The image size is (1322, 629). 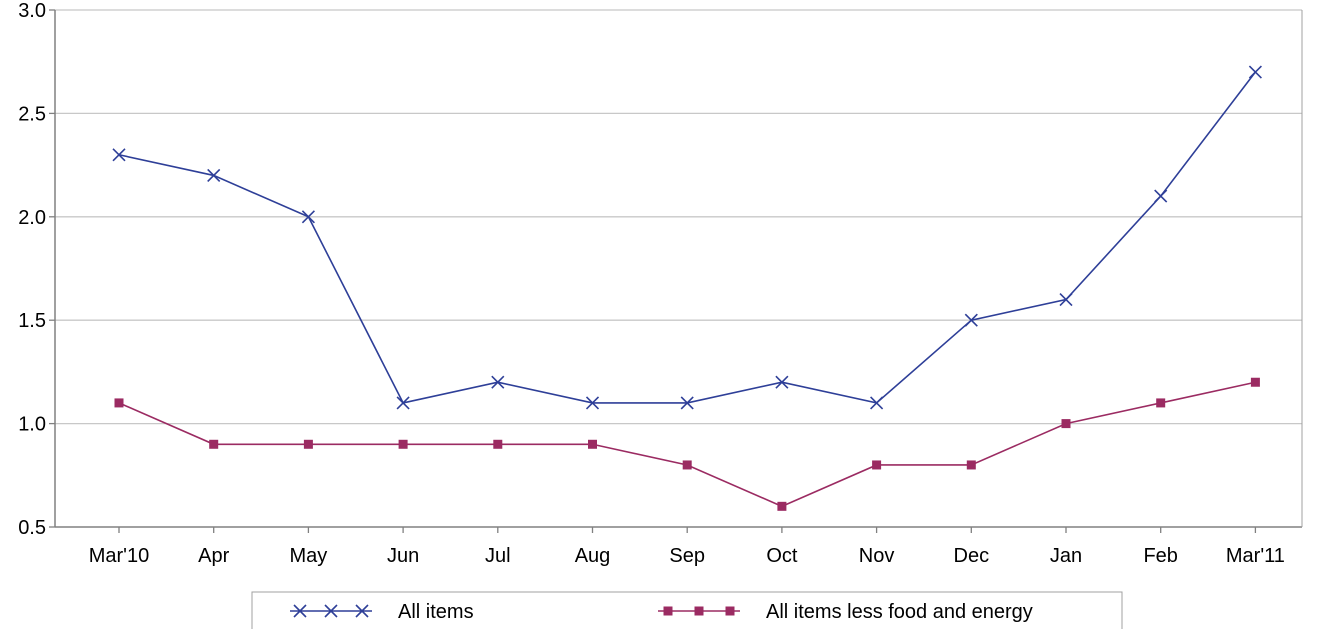 I want to click on x-tick-label: Oct, so click(x=782, y=556).